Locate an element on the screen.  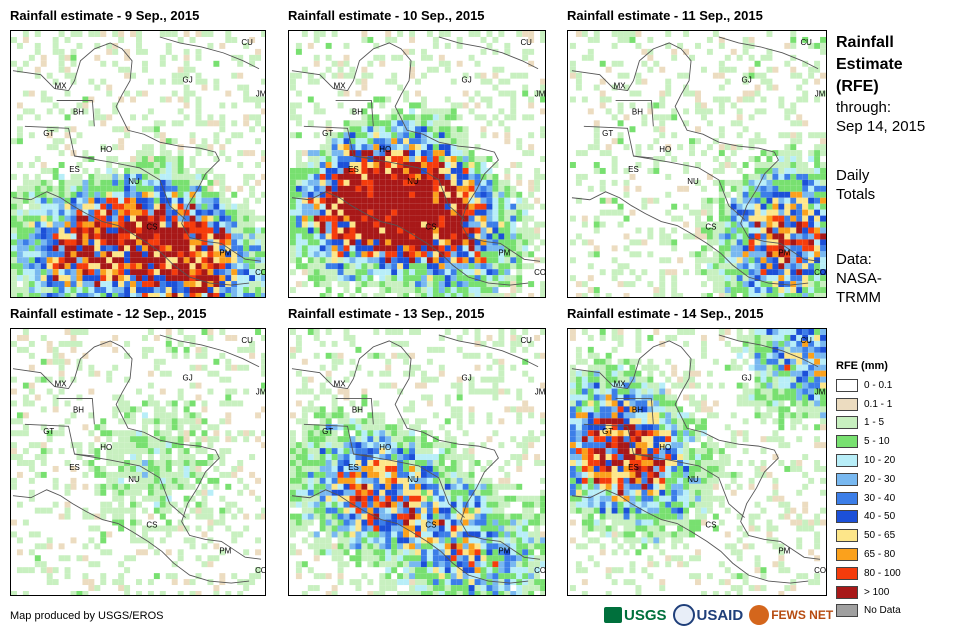
country-border is located at coordinates (131, 238).